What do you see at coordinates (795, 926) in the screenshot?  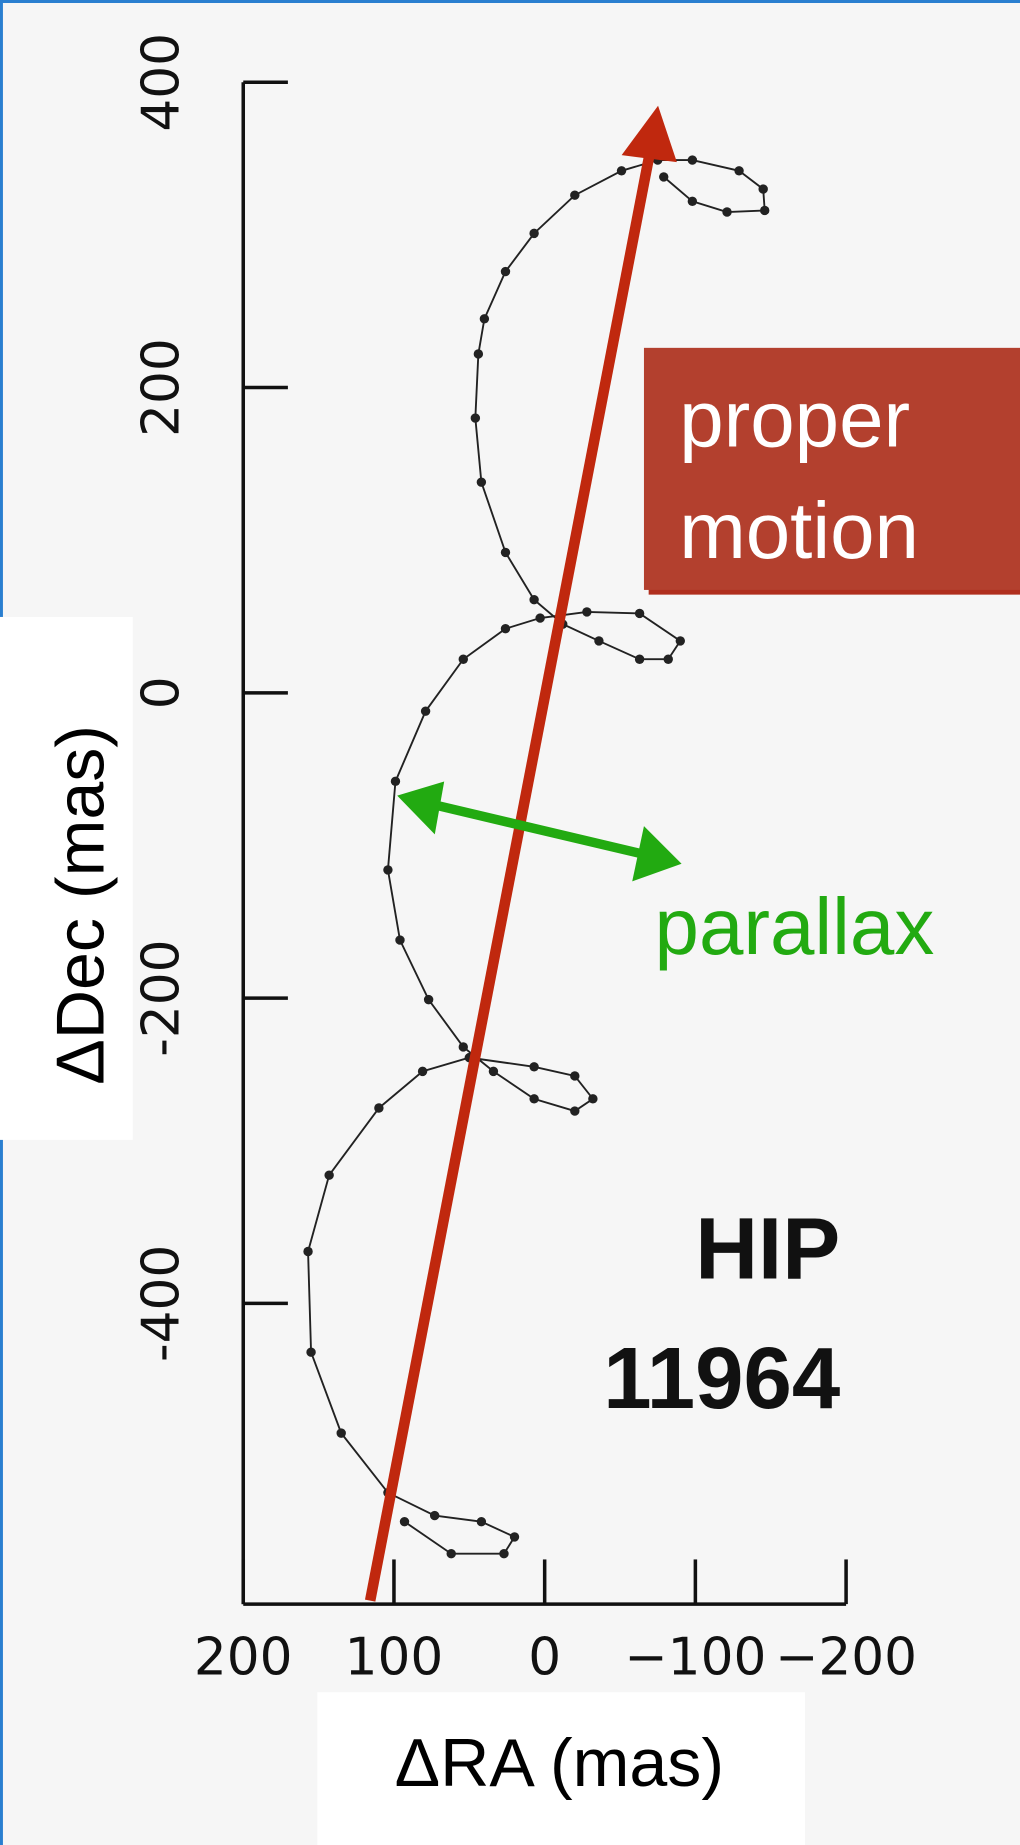 I see `annotation: parallax` at bounding box center [795, 926].